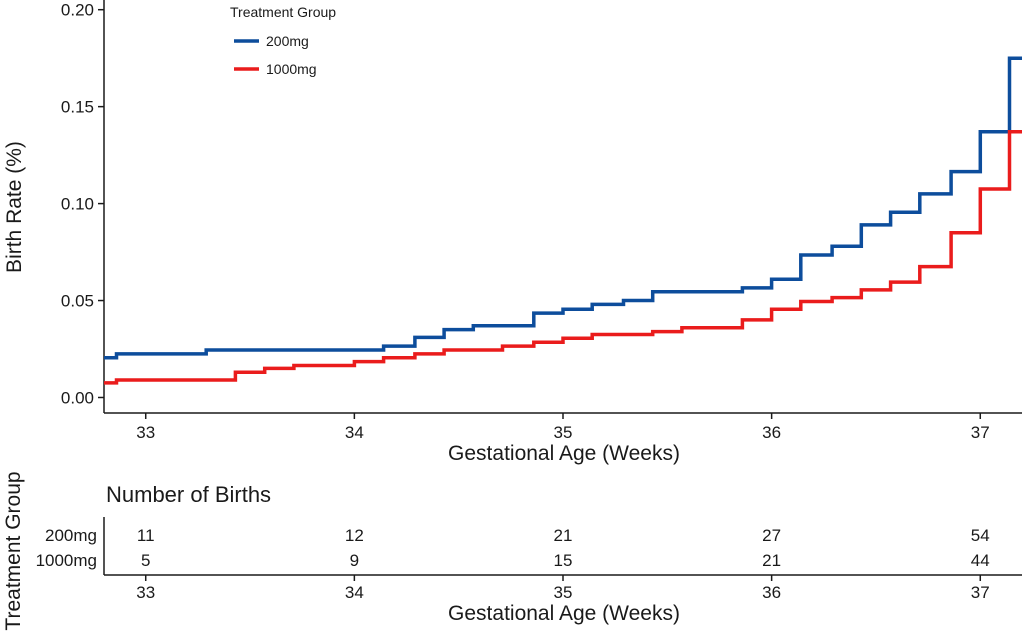  What do you see at coordinates (771, 592) in the screenshot?
I see `risk-x-tick-label: 36` at bounding box center [771, 592].